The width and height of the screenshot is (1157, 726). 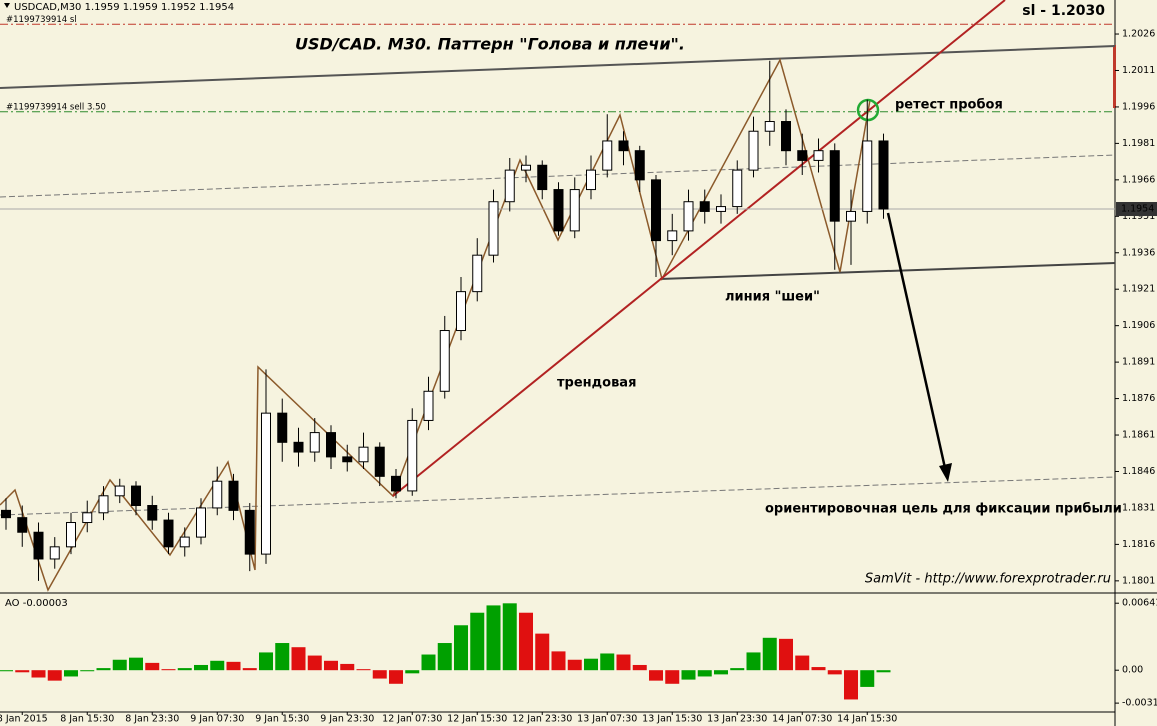 What do you see at coordinates (124, 7) in the screenshot?
I see `header: USDCAD,M30 1.1959 1.1959 1.1952 1.1954` at bounding box center [124, 7].